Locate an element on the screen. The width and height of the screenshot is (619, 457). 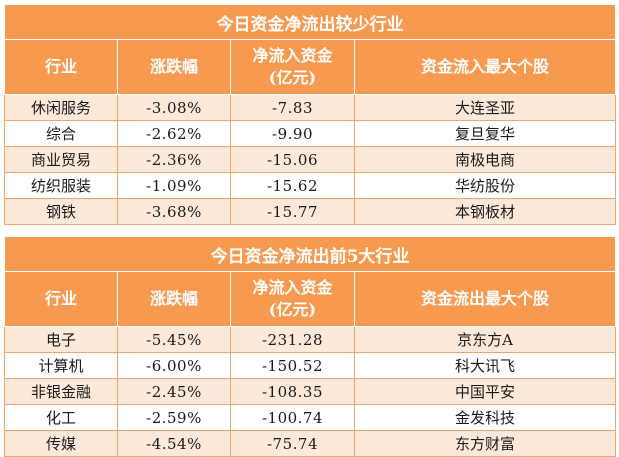
cell-net-inflow: -108.35 is located at coordinates (292, 391).